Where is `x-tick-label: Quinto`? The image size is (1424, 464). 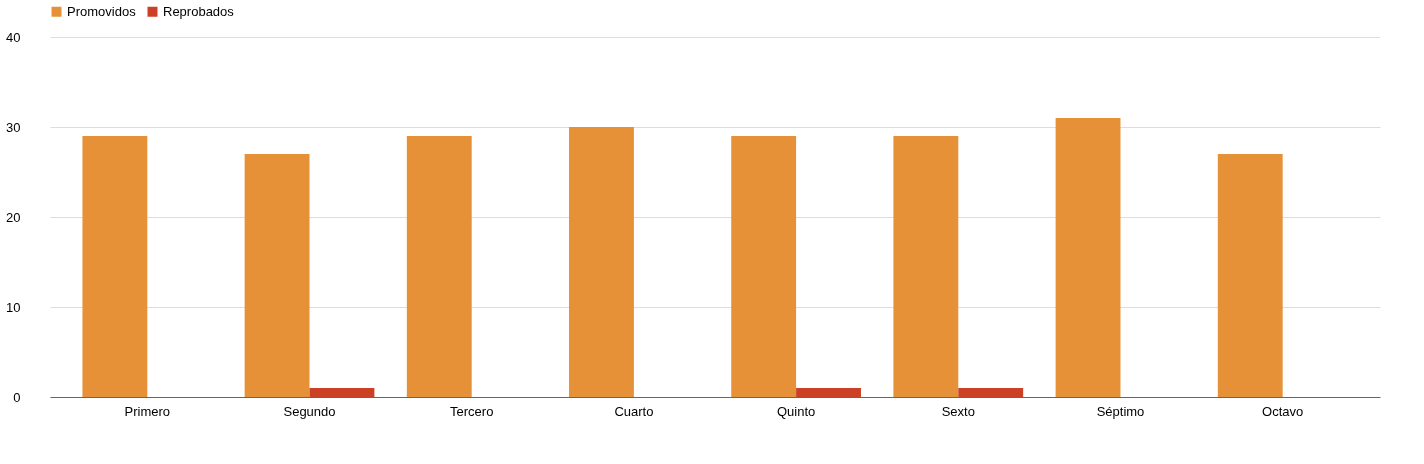 x-tick-label: Quinto is located at coordinates (796, 411).